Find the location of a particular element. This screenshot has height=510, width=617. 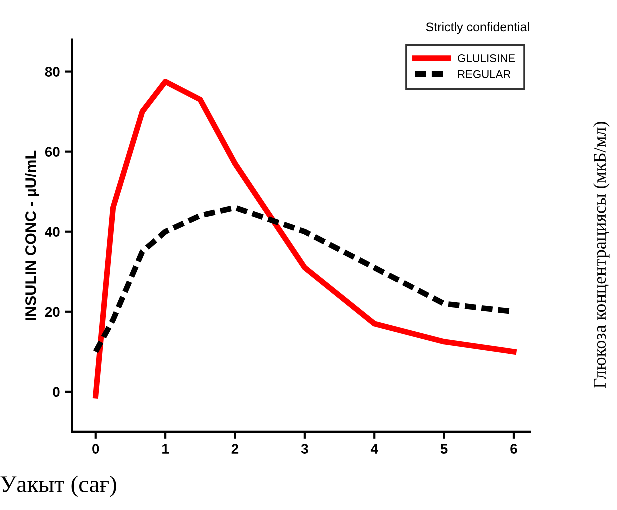

y-axis-title: INSULIN CONC - µU/mL is located at coordinates (32, 235).